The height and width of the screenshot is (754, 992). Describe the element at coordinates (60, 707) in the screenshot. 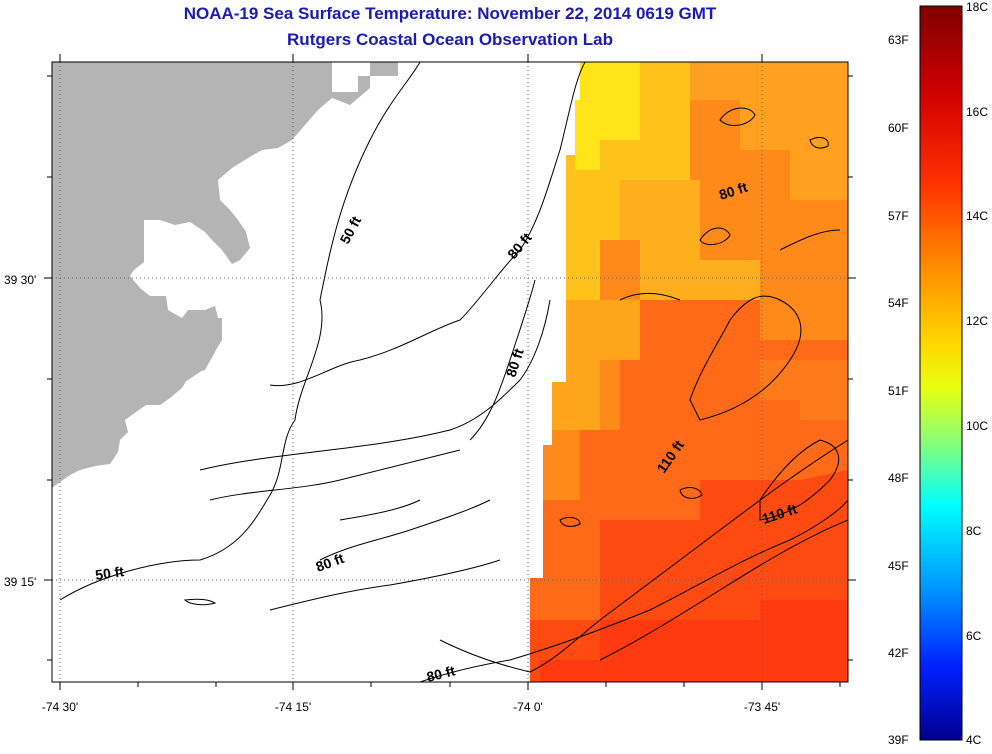

I see `x-tick-label: -74 30'` at that location.